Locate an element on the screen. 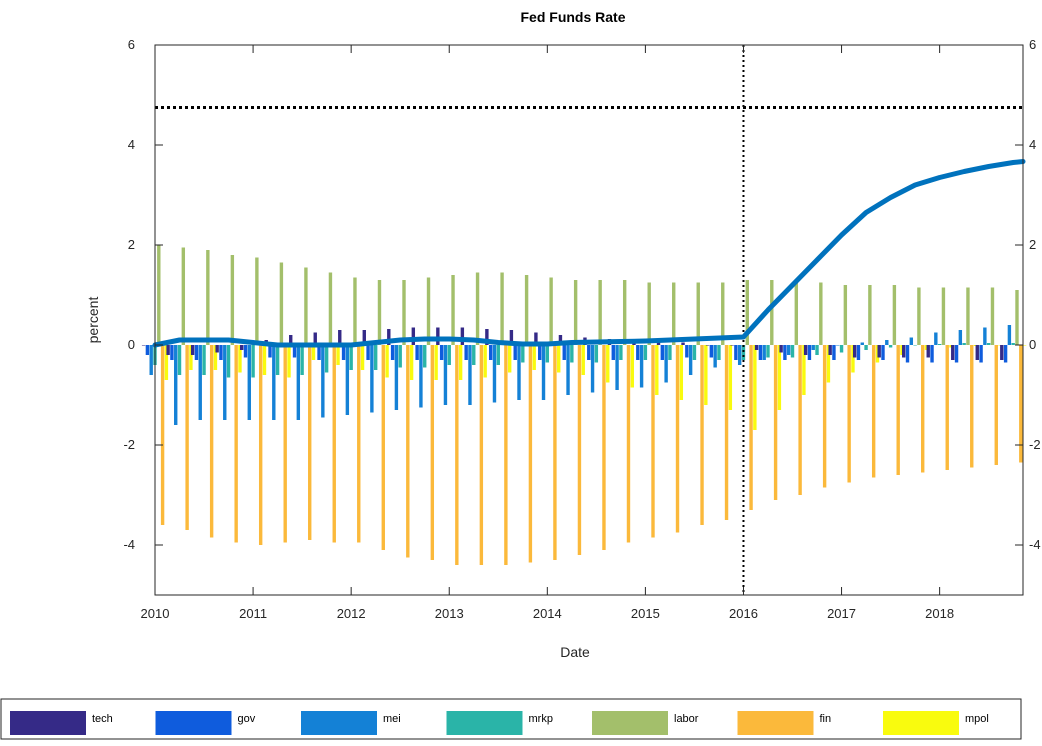 Image resolution: width=1042 pixels, height=746 pixels. x-tick-label: 2017 is located at coordinates (841, 613).